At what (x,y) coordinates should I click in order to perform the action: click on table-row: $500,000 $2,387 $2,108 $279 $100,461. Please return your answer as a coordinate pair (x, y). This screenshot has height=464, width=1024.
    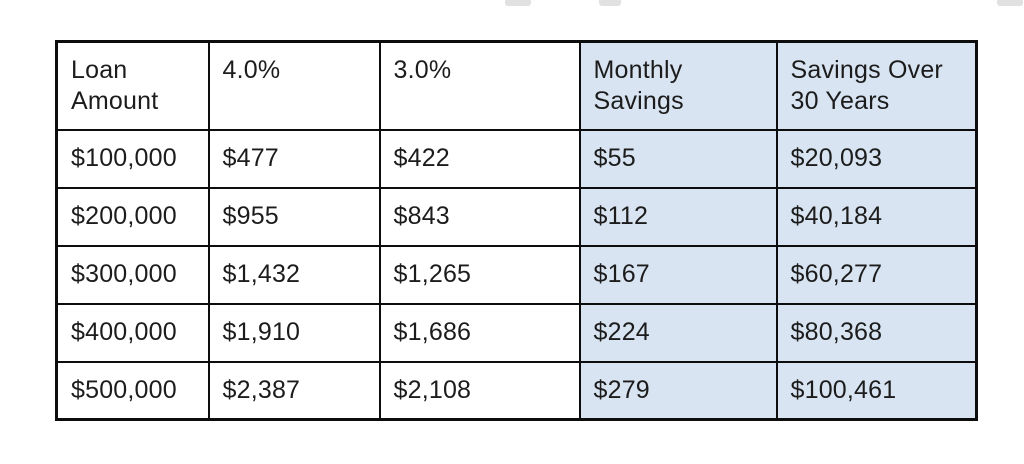
    Looking at the image, I should click on (516, 390).